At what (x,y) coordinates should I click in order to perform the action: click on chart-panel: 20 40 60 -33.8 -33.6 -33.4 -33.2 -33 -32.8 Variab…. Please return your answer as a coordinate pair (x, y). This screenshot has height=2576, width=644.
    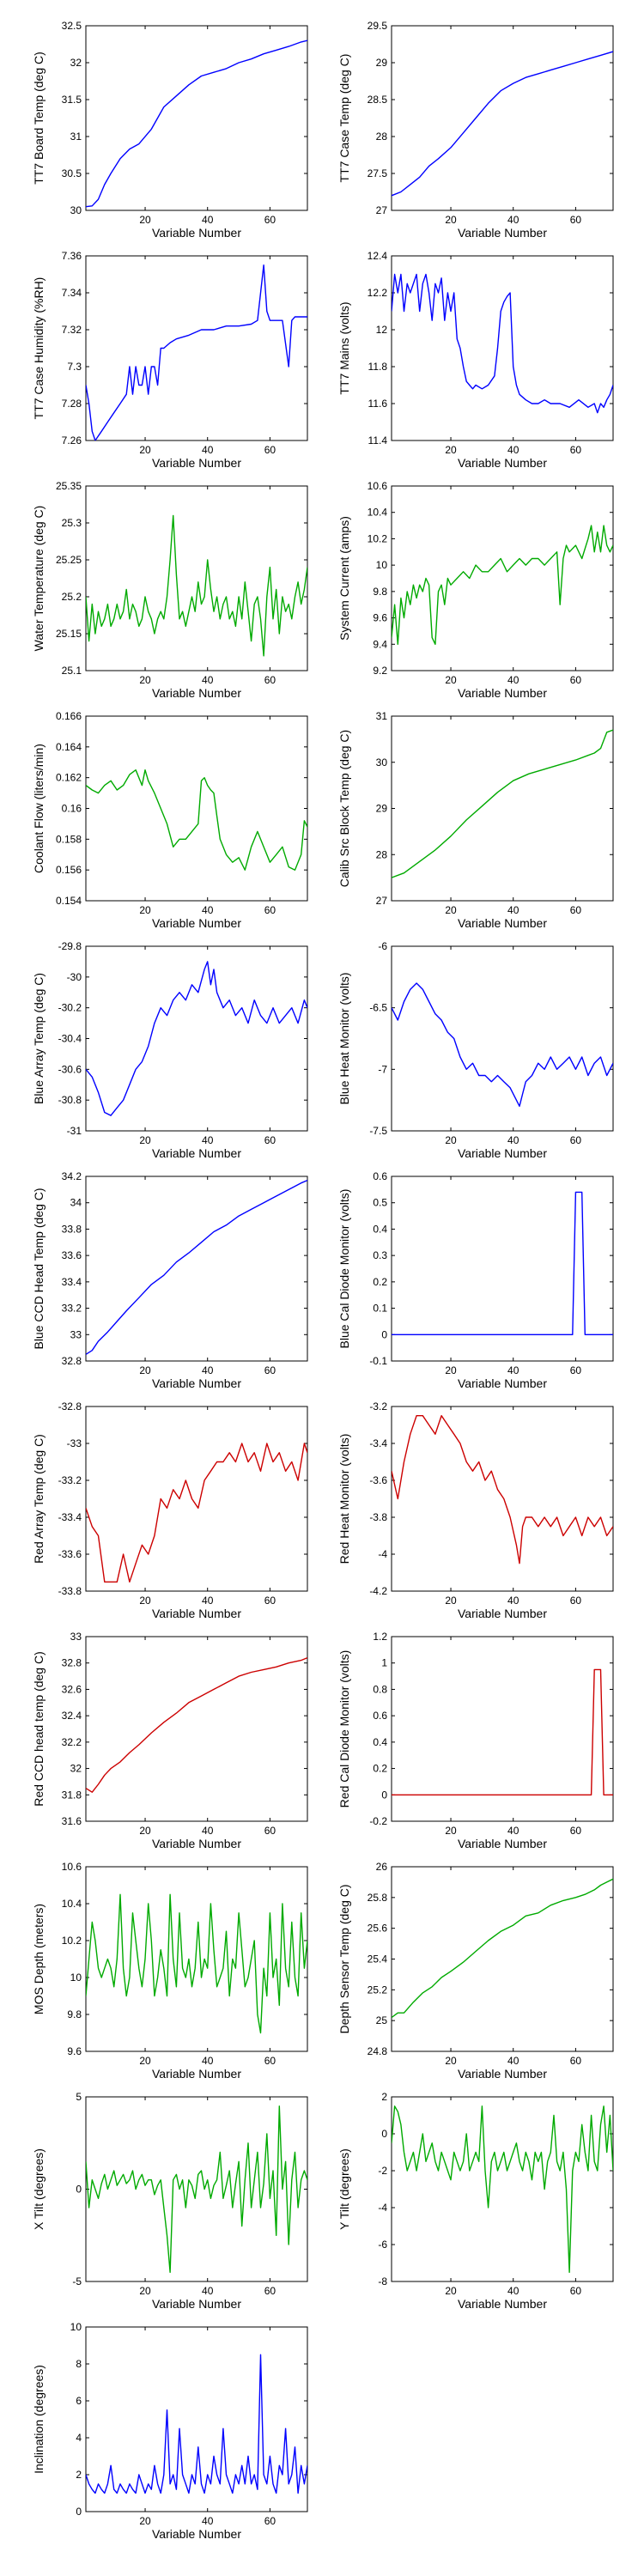
    Looking at the image, I should click on (170, 1510).